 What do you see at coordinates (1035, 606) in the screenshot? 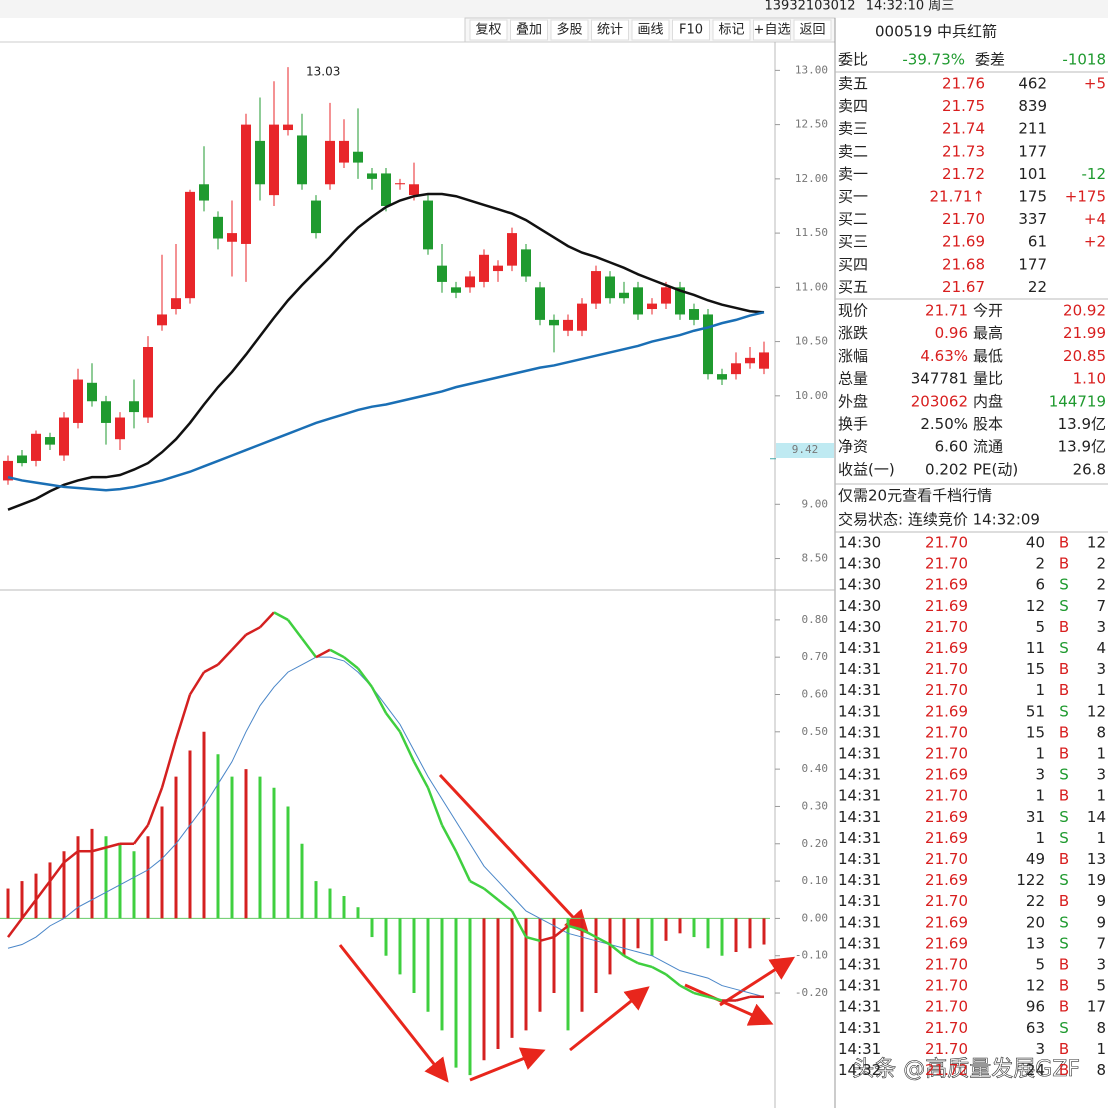
I see `panel-cell: 12` at bounding box center [1035, 606].